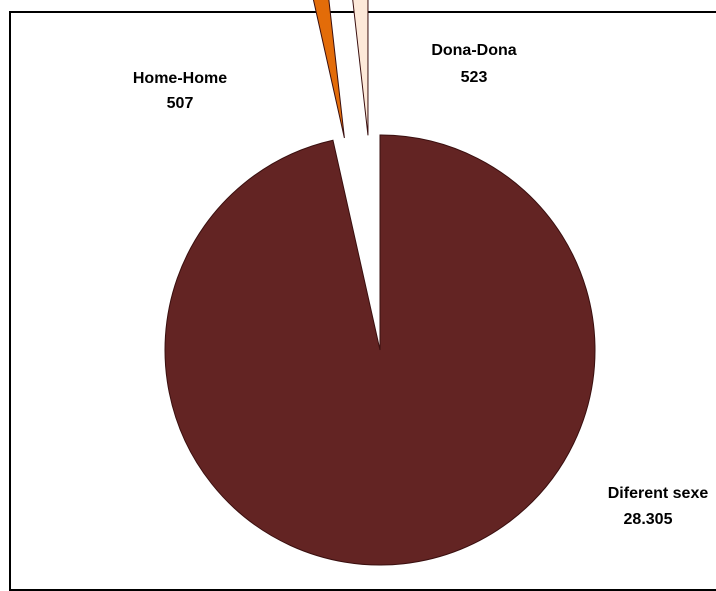  I want to click on label-diferent-sexe-value: 28.305, so click(648, 519).